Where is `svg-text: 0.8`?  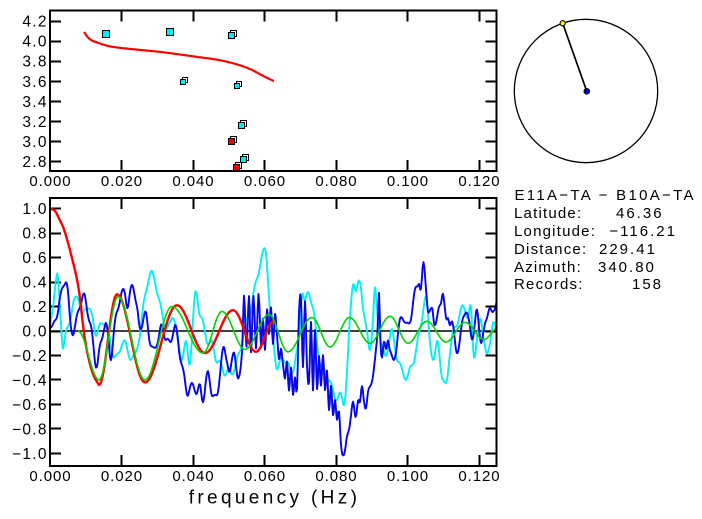
svg-text: 0.8 is located at coordinates (34, 234).